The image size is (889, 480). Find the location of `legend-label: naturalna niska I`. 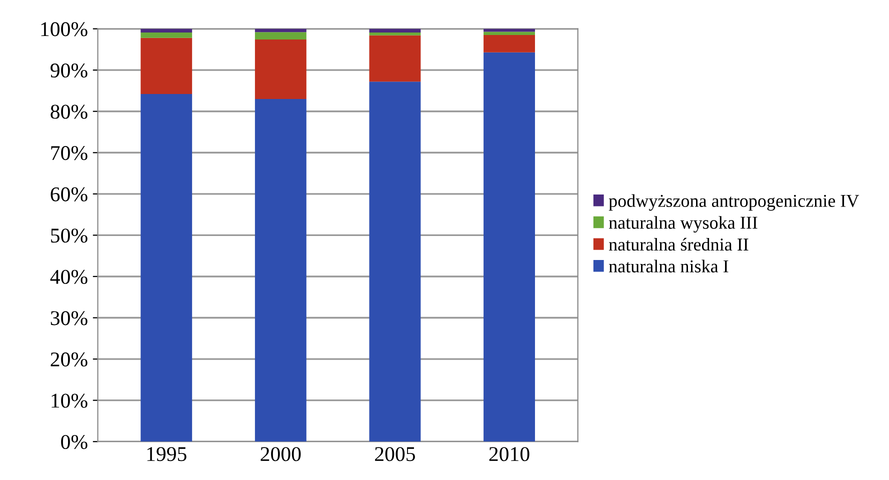

legend-label: naturalna niska I is located at coordinates (668, 266).